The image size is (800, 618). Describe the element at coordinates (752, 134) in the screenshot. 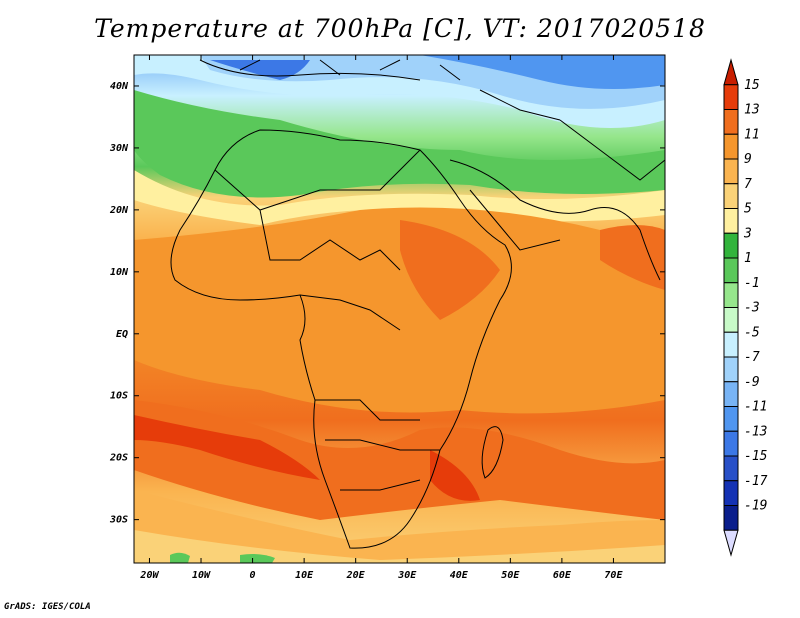

I see `colorbar-label: 11` at that location.